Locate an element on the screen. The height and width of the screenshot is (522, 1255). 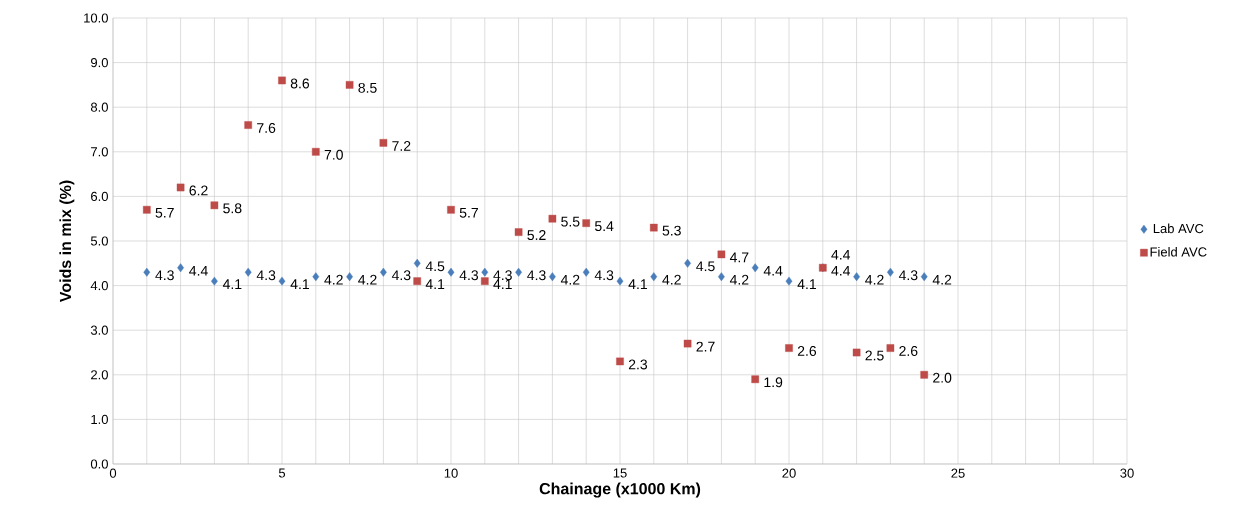
x-tick-label: 25 is located at coordinates (958, 473).